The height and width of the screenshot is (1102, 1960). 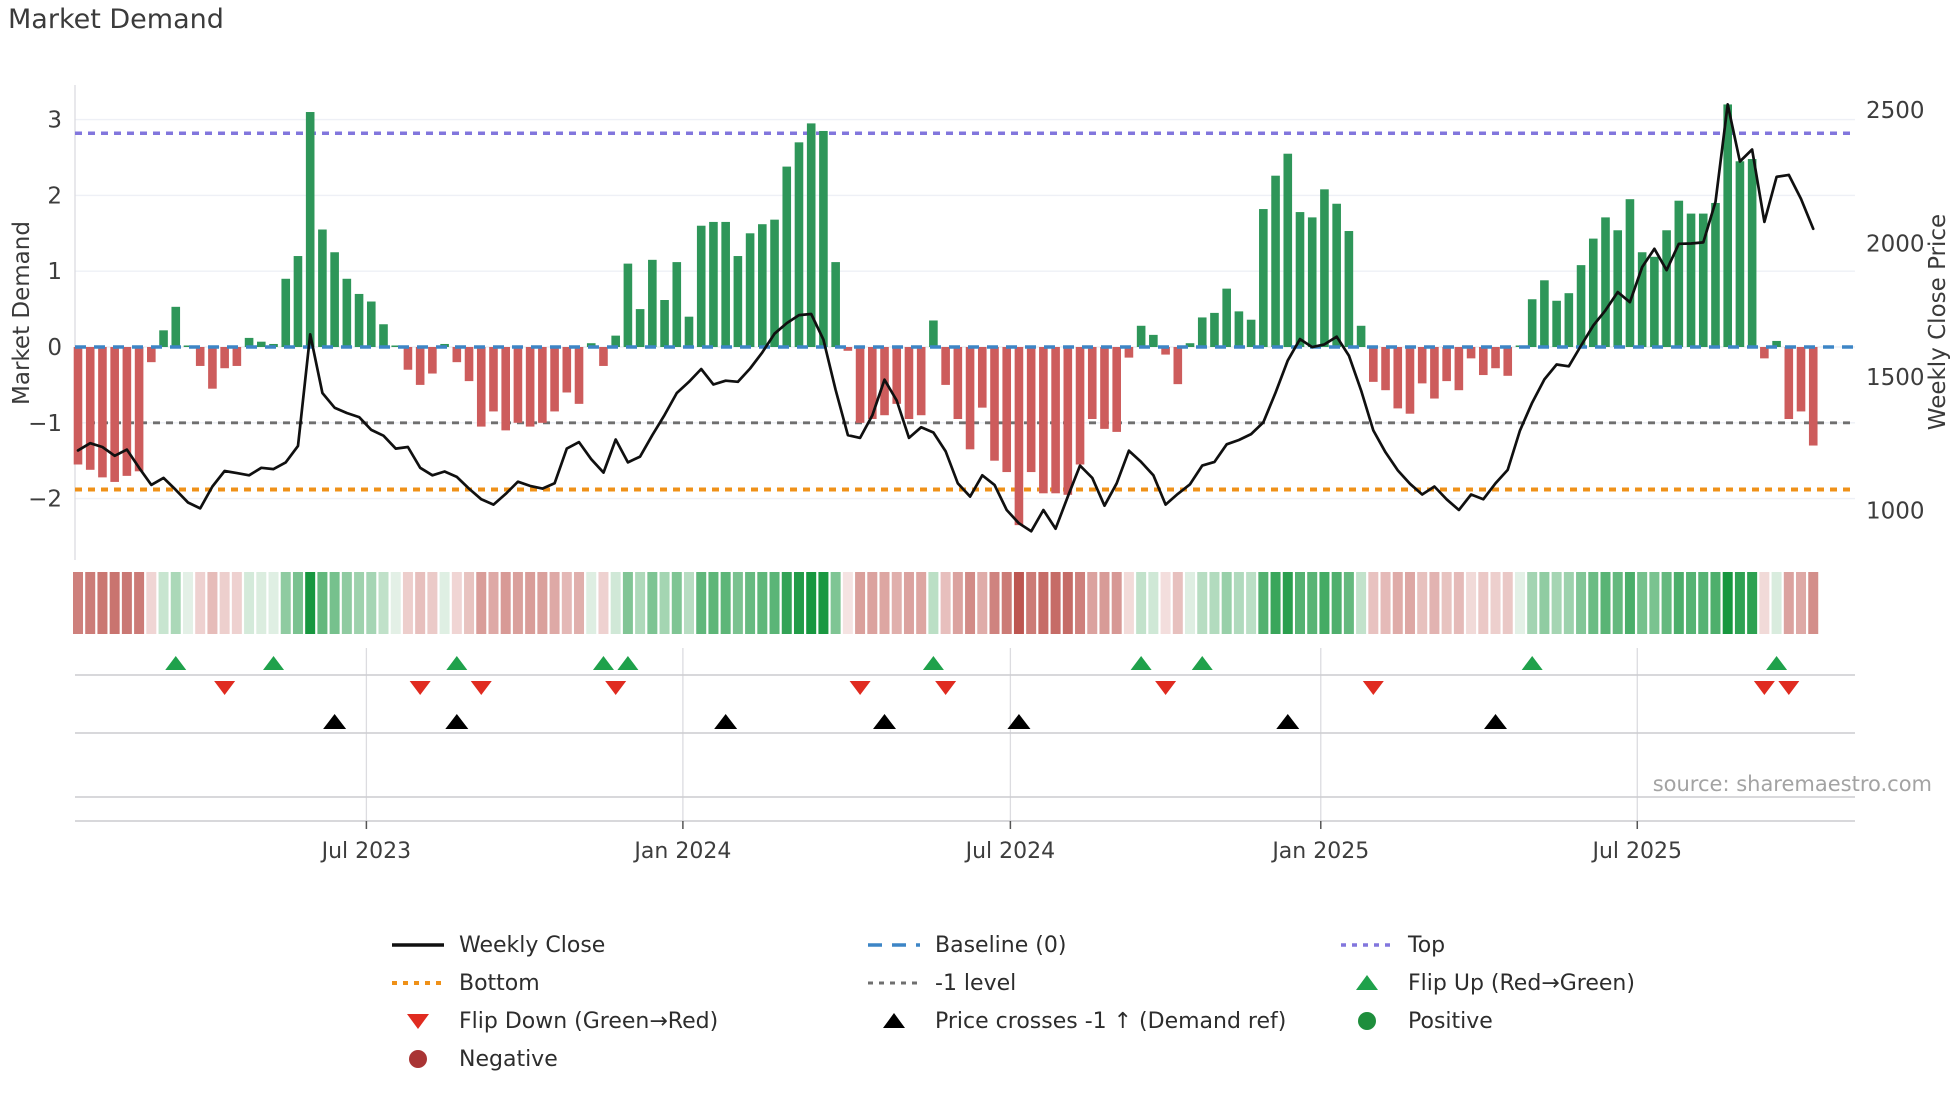 What do you see at coordinates (1895, 111) in the screenshot?
I see `right-axis-tick: 2500` at bounding box center [1895, 111].